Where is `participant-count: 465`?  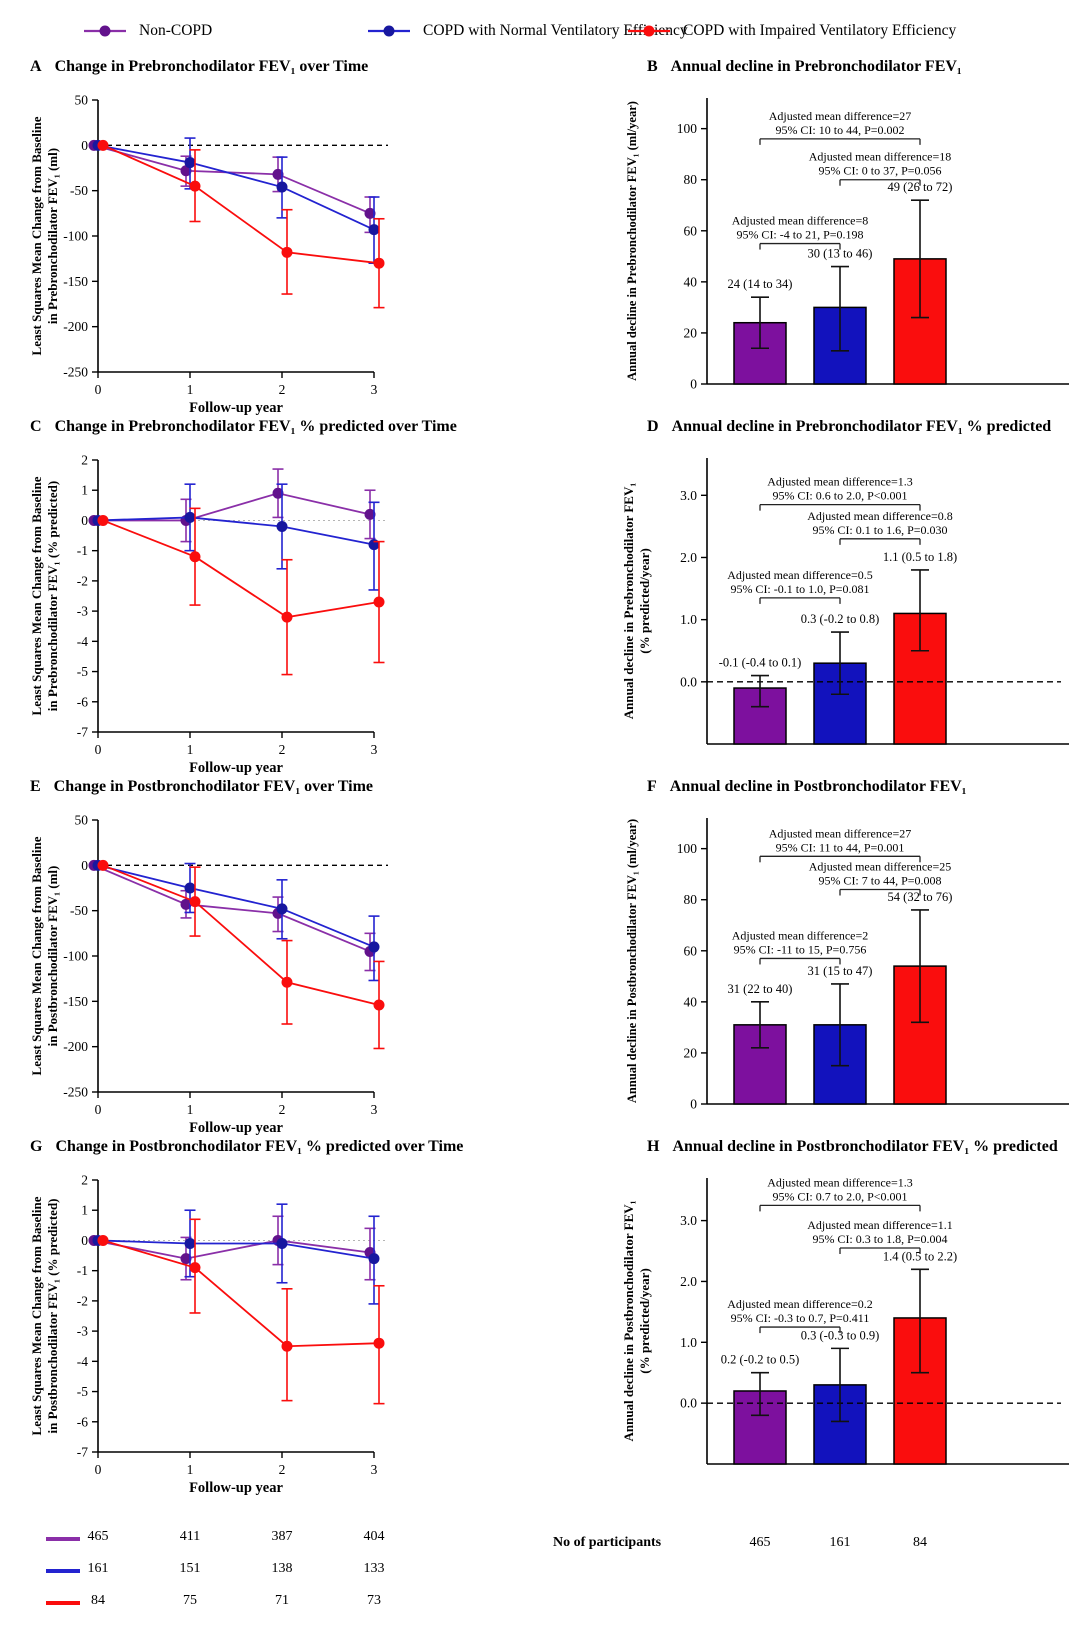 participant-count: 465 is located at coordinates (760, 1542).